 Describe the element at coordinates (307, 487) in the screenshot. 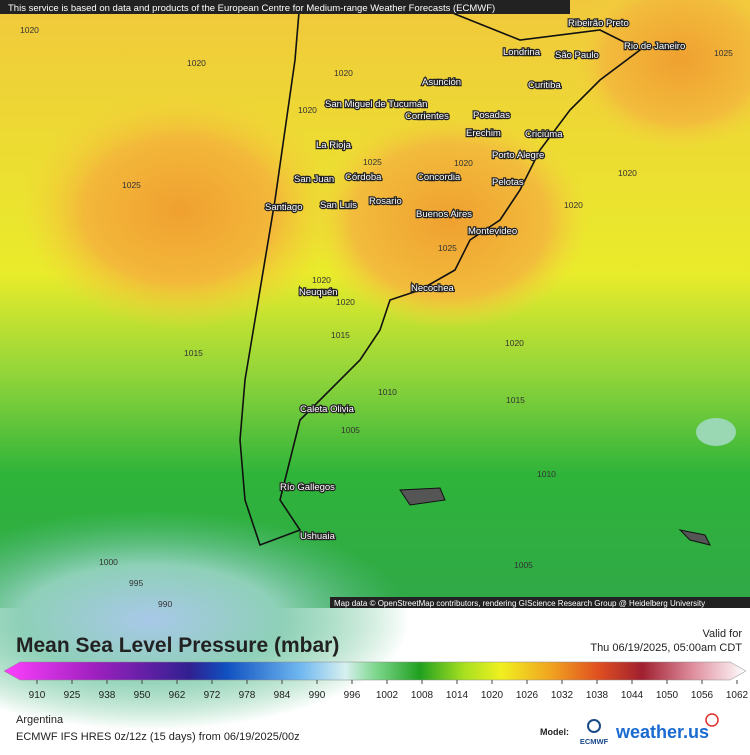

I see `city-label: Río Gallegos` at that location.